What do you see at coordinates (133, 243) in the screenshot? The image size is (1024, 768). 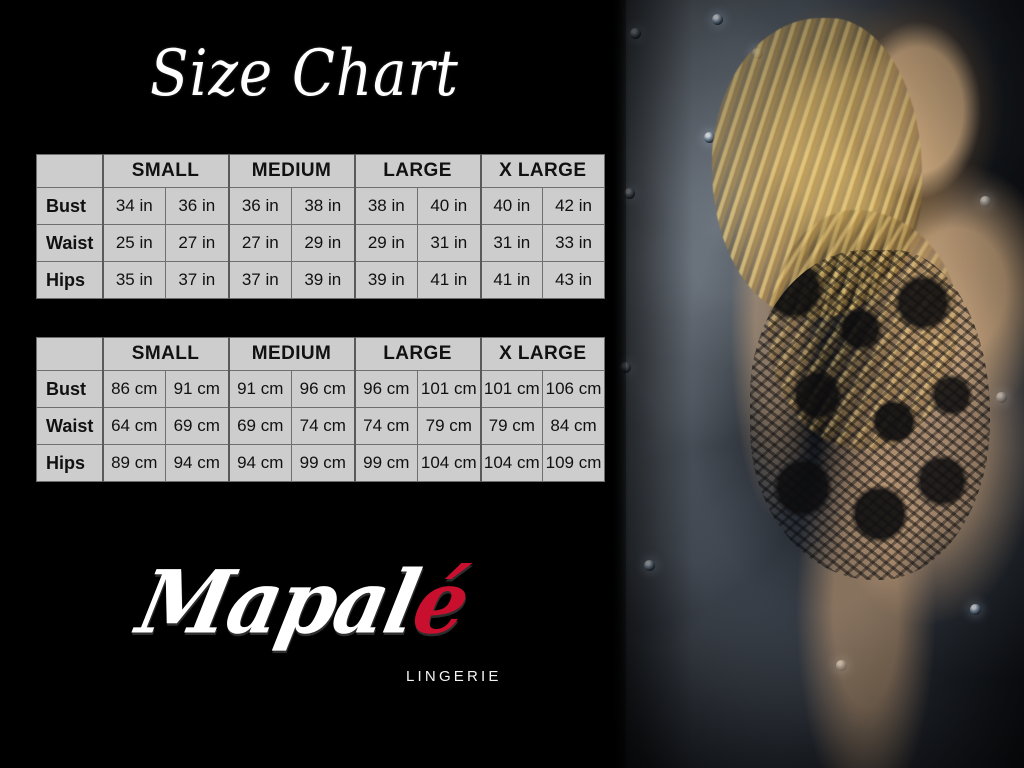 I see `cell: 25 in` at bounding box center [133, 243].